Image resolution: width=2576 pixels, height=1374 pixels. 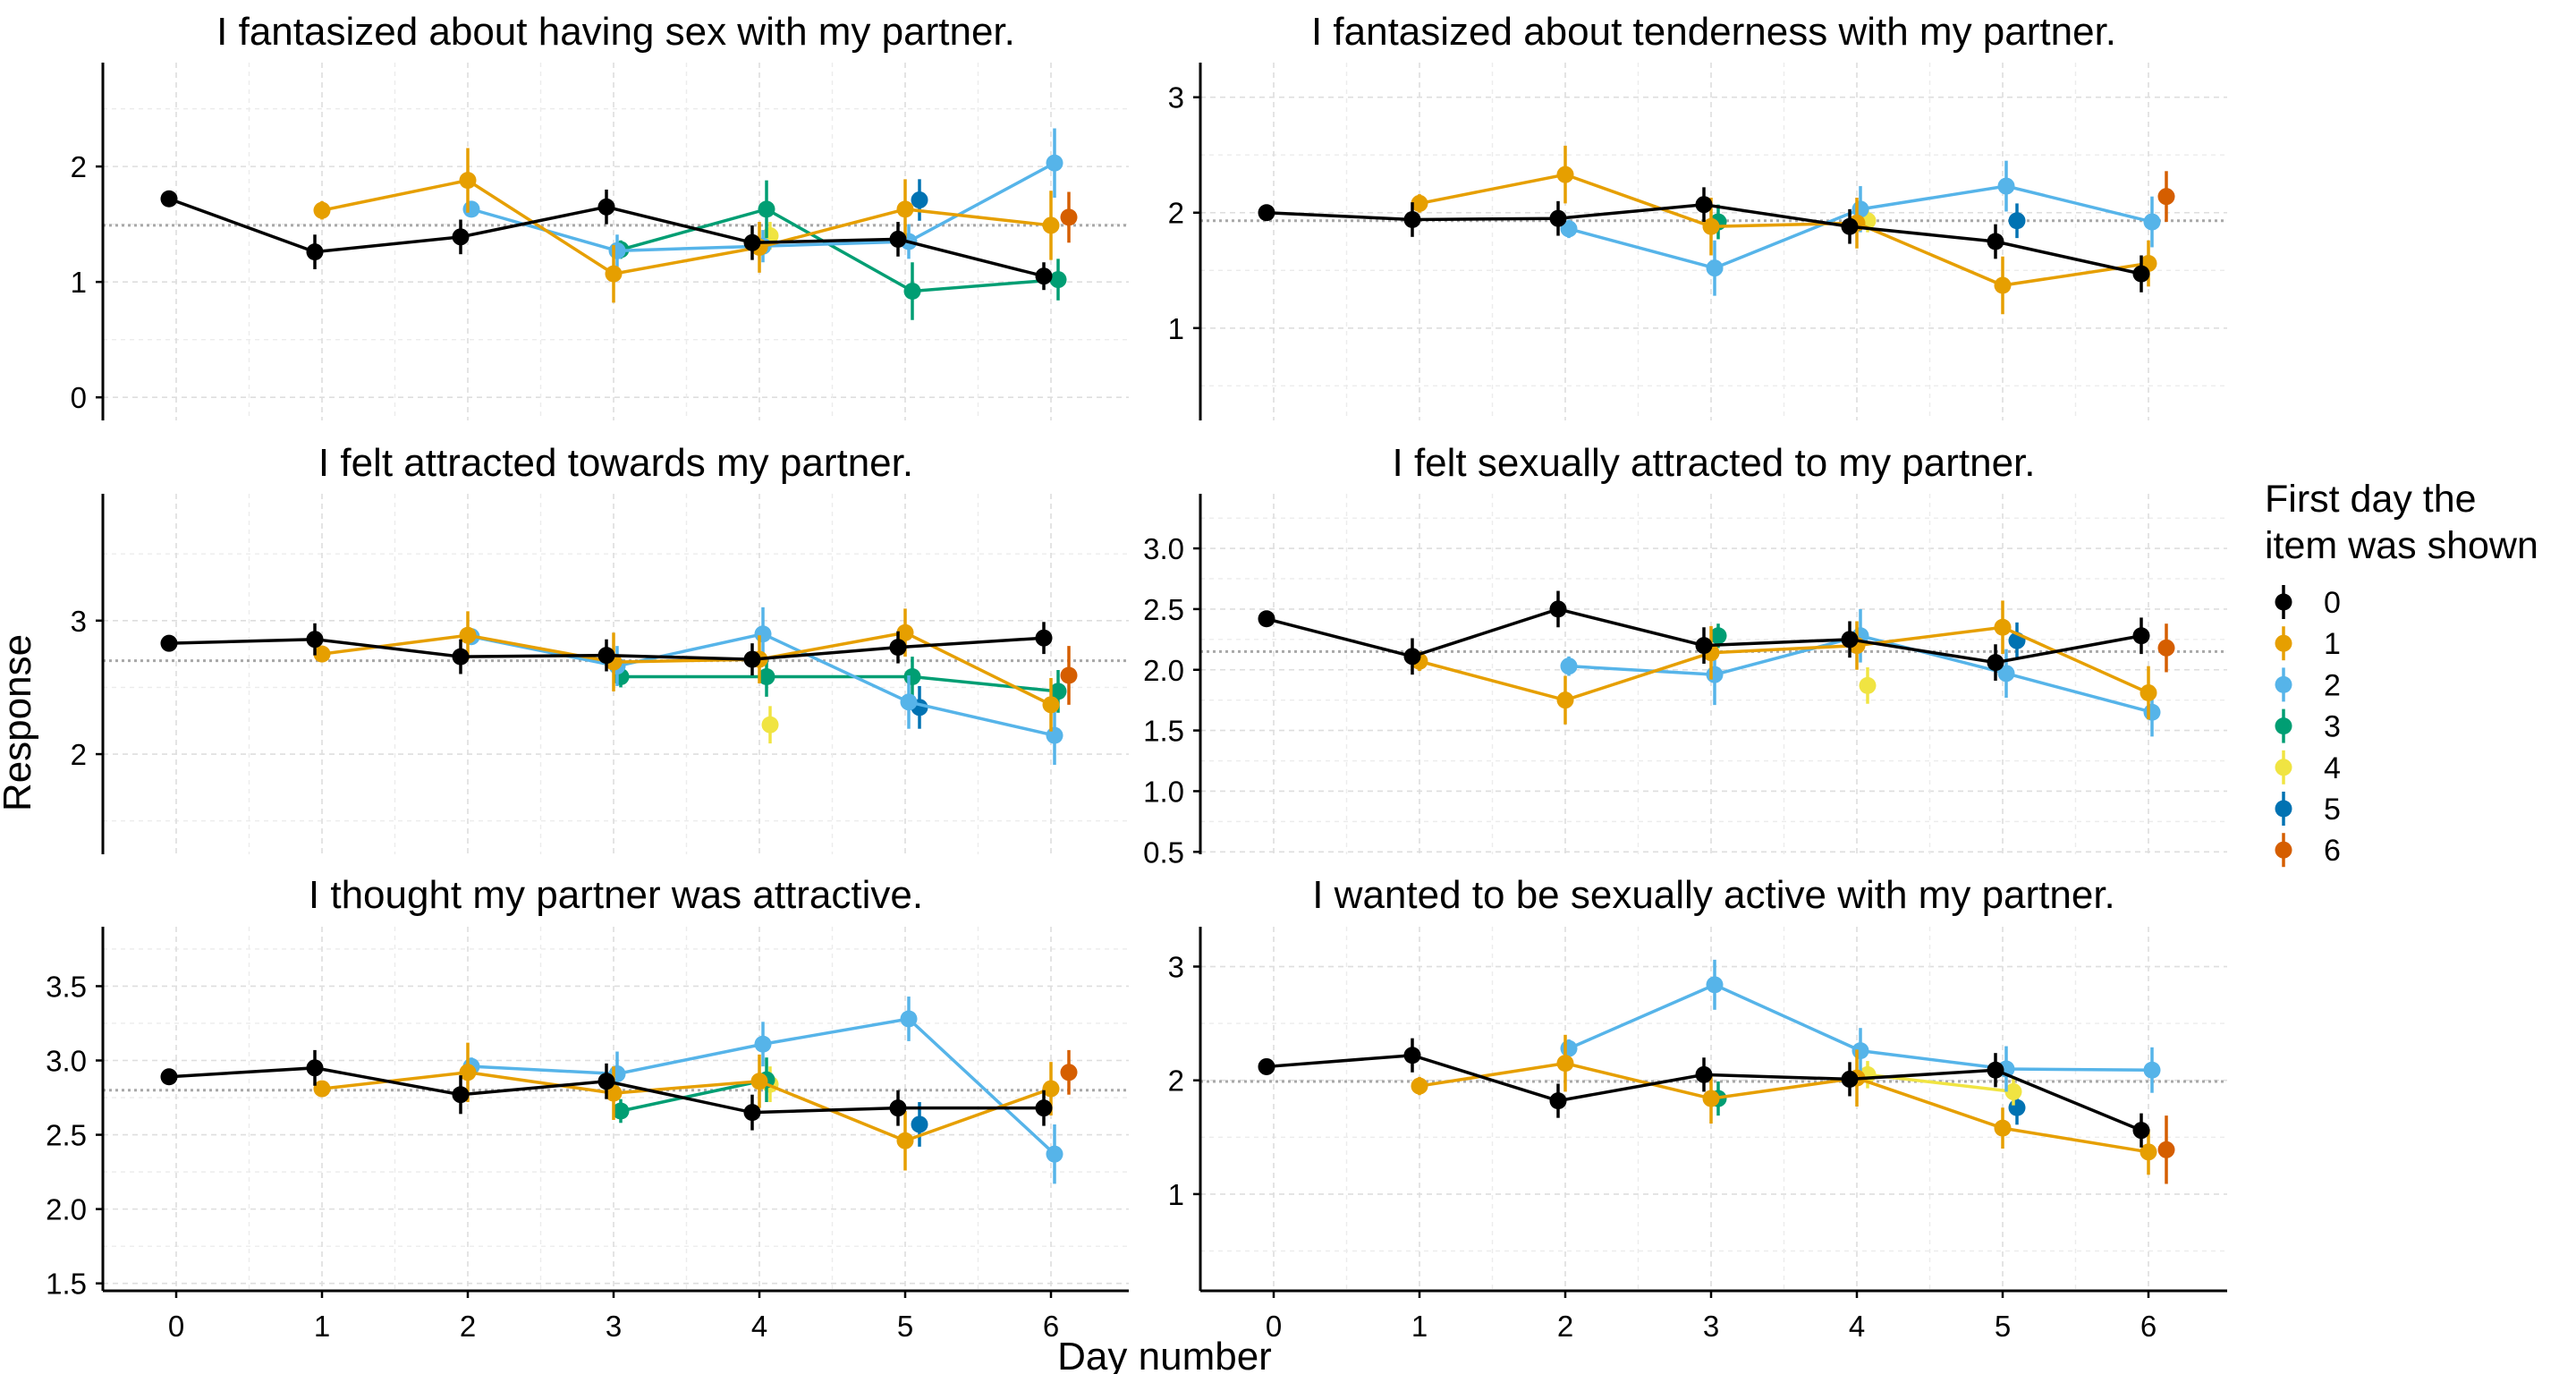 I want to click on y-tick-label: 3, so click(x=79, y=621).